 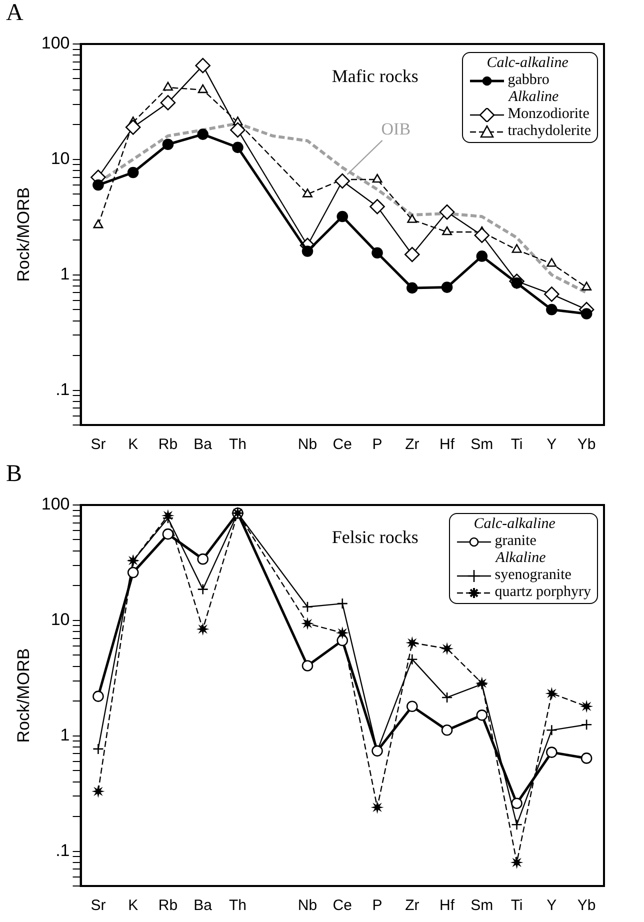 What do you see at coordinates (375, 76) in the screenshot?
I see `text: Mafic rocks` at bounding box center [375, 76].